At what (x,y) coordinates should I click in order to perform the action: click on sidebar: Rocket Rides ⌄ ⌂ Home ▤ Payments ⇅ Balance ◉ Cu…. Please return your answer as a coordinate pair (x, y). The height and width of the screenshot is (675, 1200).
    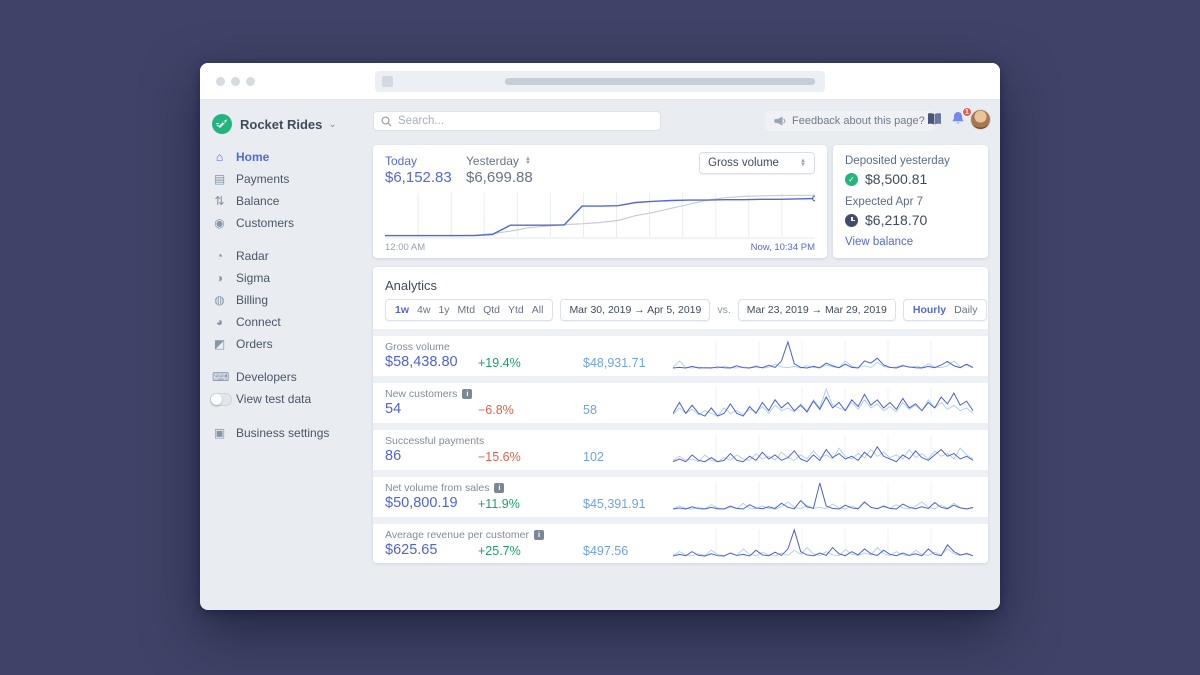
    Looking at the image, I should click on (286, 277).